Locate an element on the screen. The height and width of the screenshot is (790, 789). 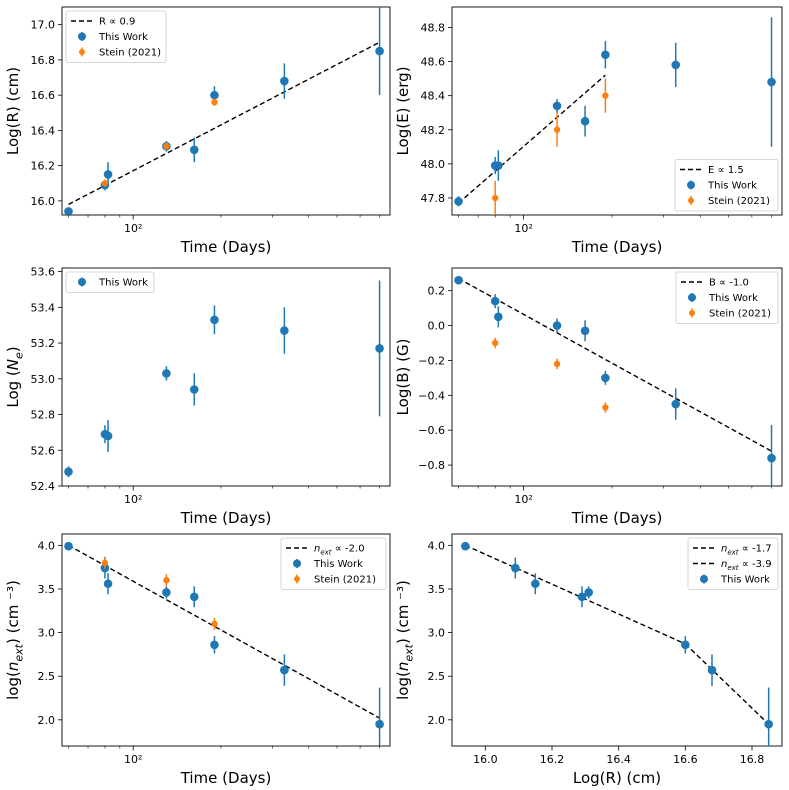
y-axis-label: Log(E) (erg) is located at coordinates (403, 110).